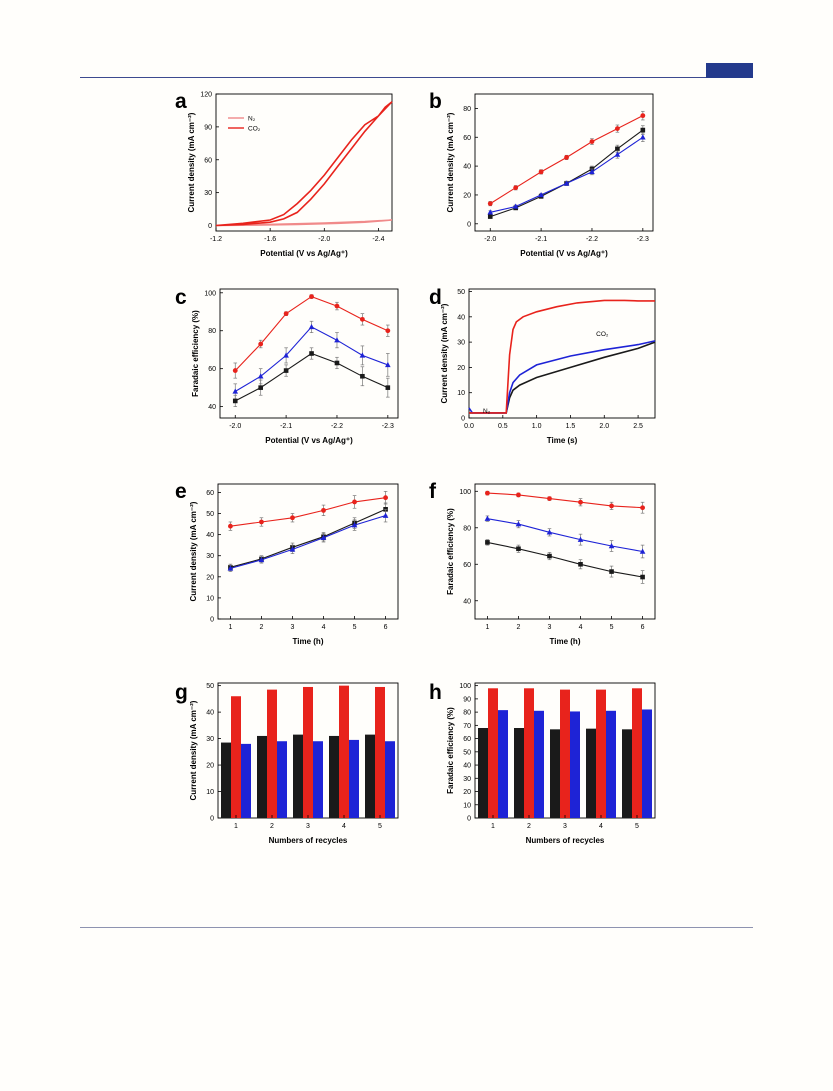 The image size is (833, 1091). What do you see at coordinates (565, 840) in the screenshot?
I see `x-axis-label: Numbers of recycles` at bounding box center [565, 840].